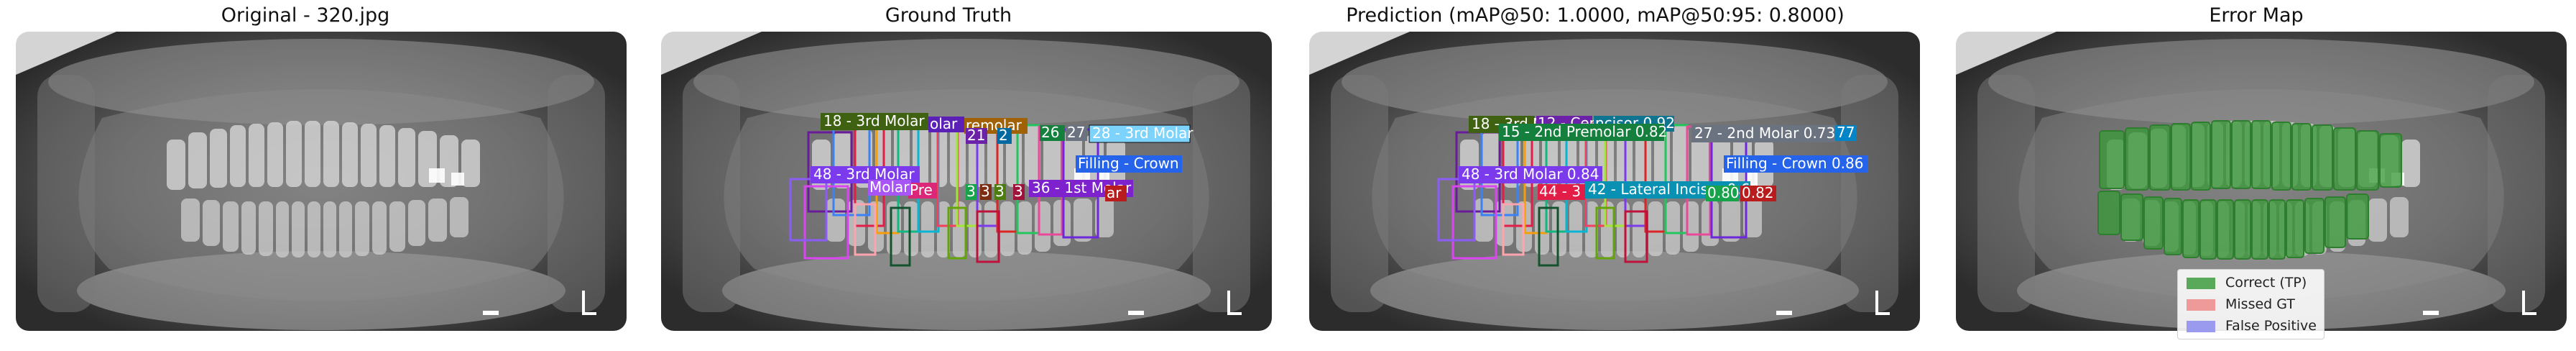 This screenshot has height=351, width=2576. What do you see at coordinates (1114, 193) in the screenshot?
I see `gt-label: ar` at bounding box center [1114, 193].